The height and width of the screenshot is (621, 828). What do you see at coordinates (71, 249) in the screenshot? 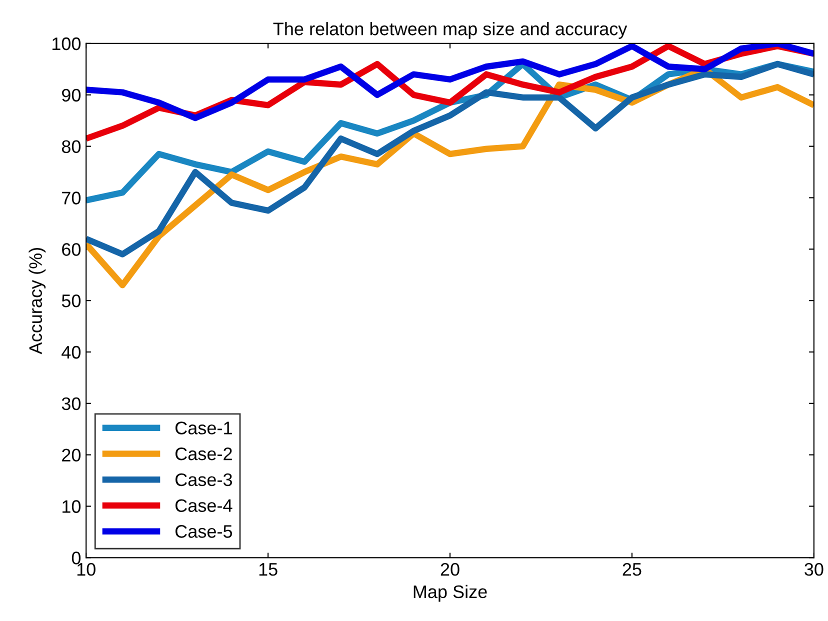
I see `y-tick-label: 60` at bounding box center [71, 249].